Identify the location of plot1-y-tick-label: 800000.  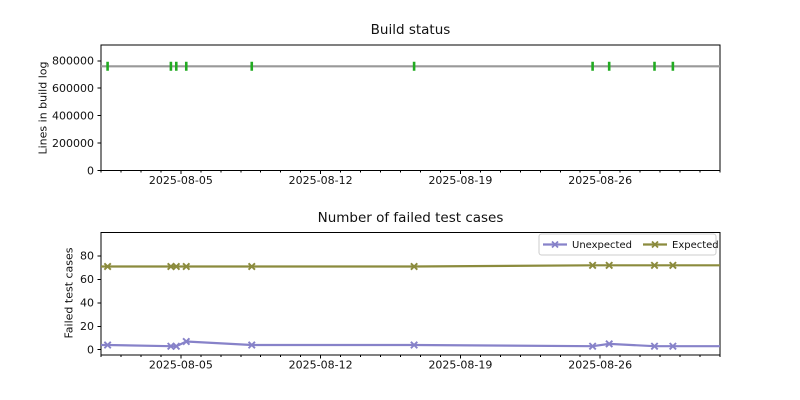
(73, 61).